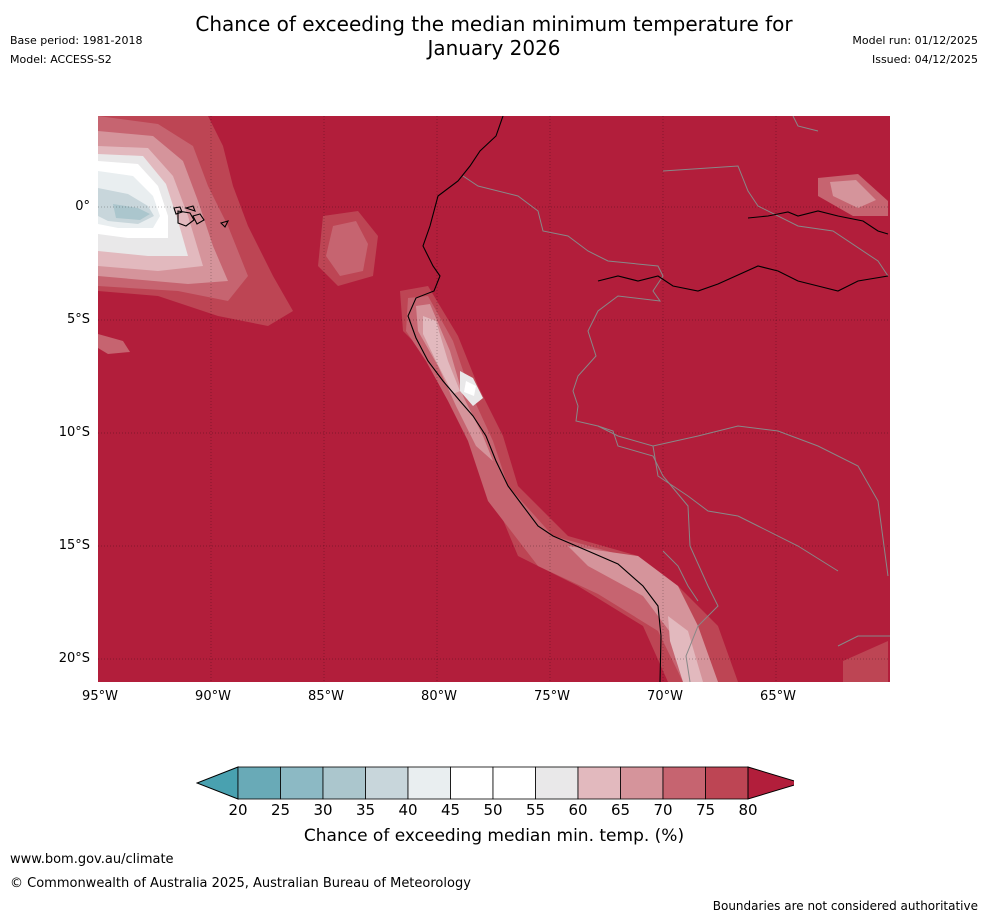 The width and height of the screenshot is (988, 919). I want to click on colorbar-tick-label: 50, so click(493, 810).